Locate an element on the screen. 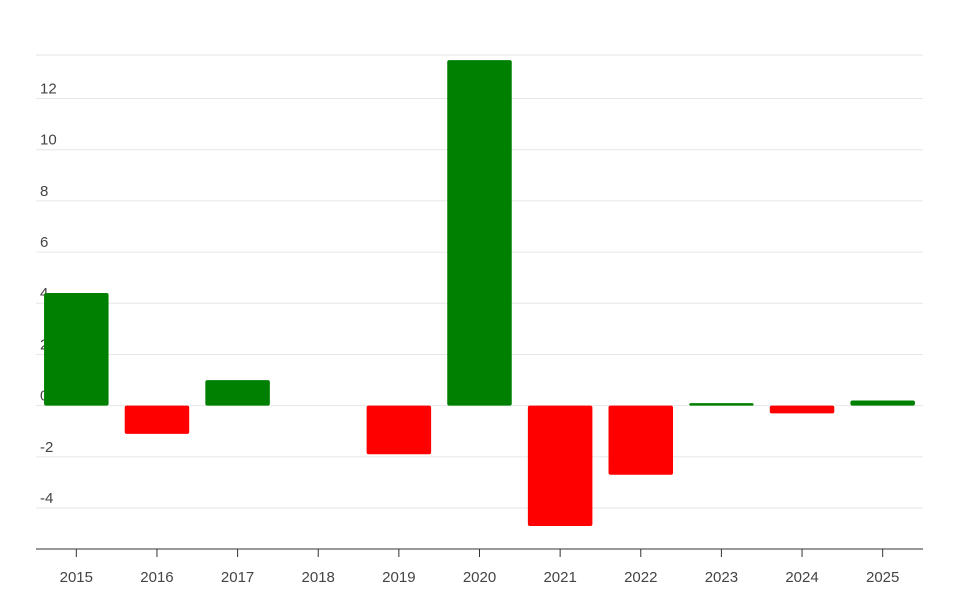  x-tick-label: 2025 is located at coordinates (882, 577).